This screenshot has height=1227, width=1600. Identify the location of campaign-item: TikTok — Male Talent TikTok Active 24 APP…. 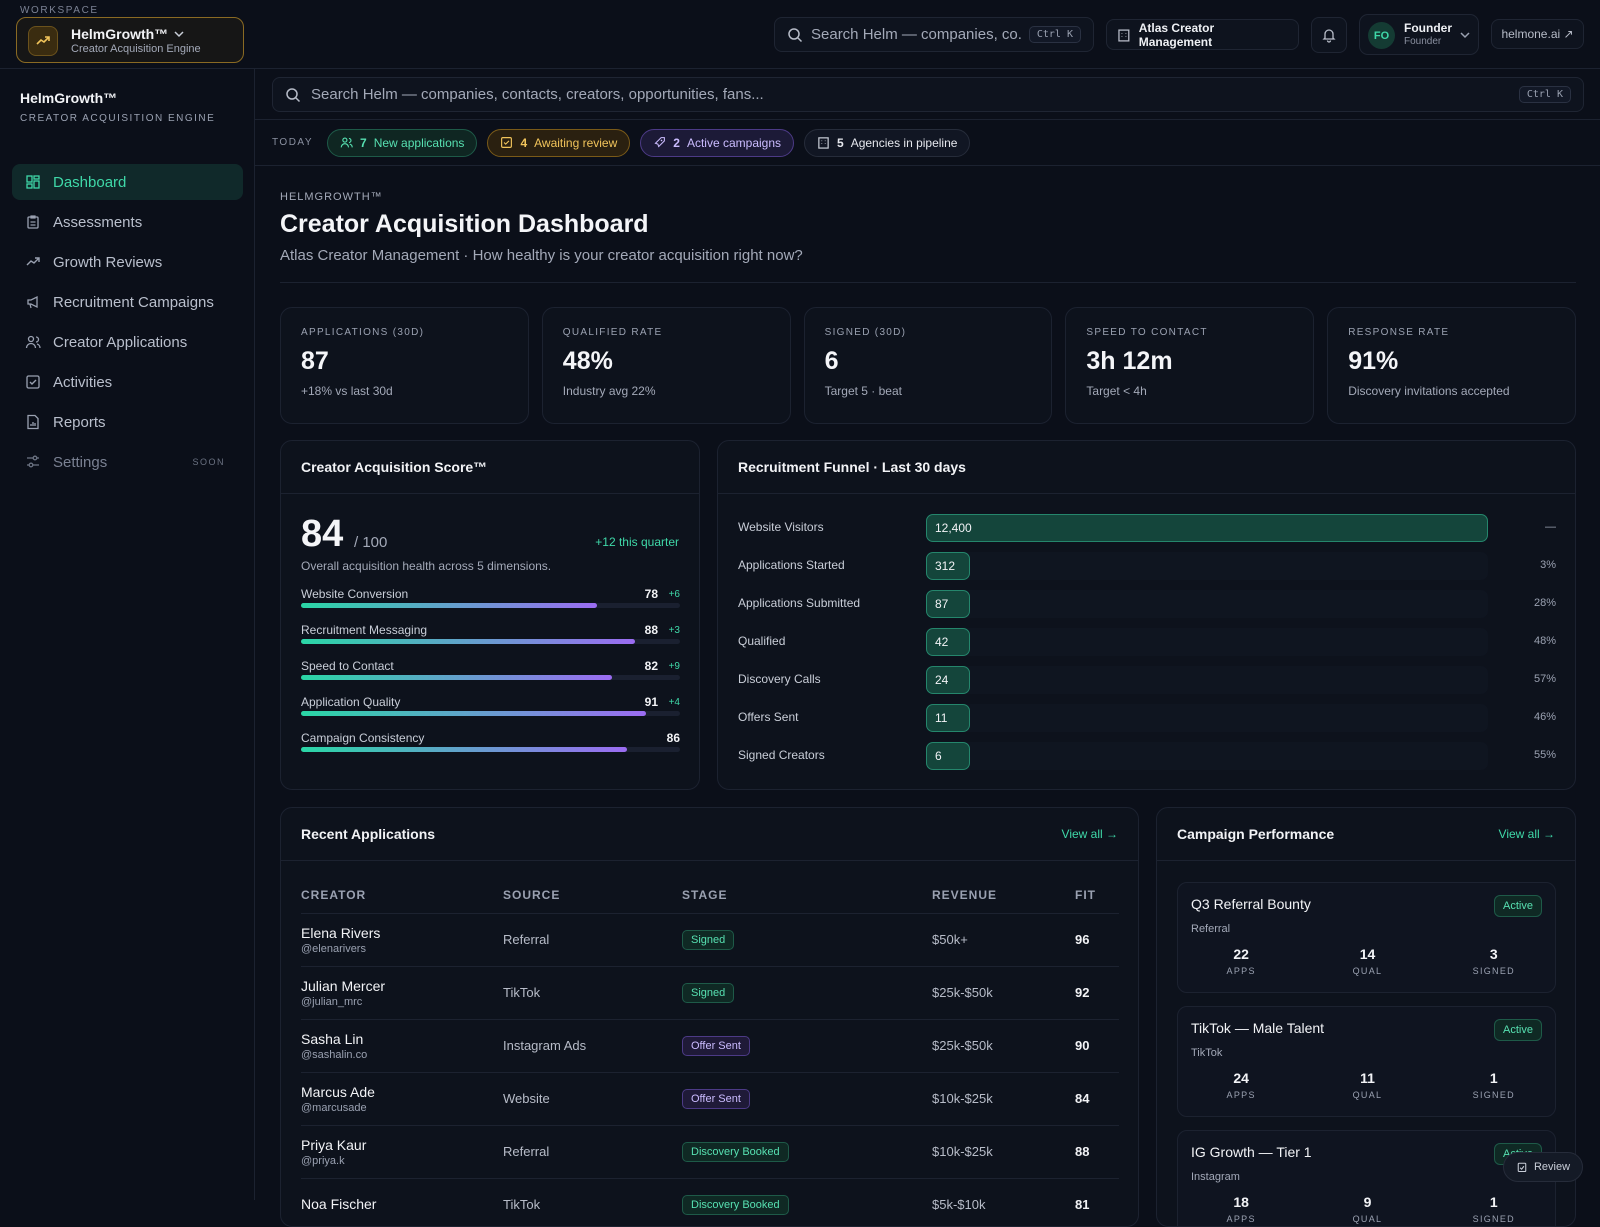
(1366, 1061).